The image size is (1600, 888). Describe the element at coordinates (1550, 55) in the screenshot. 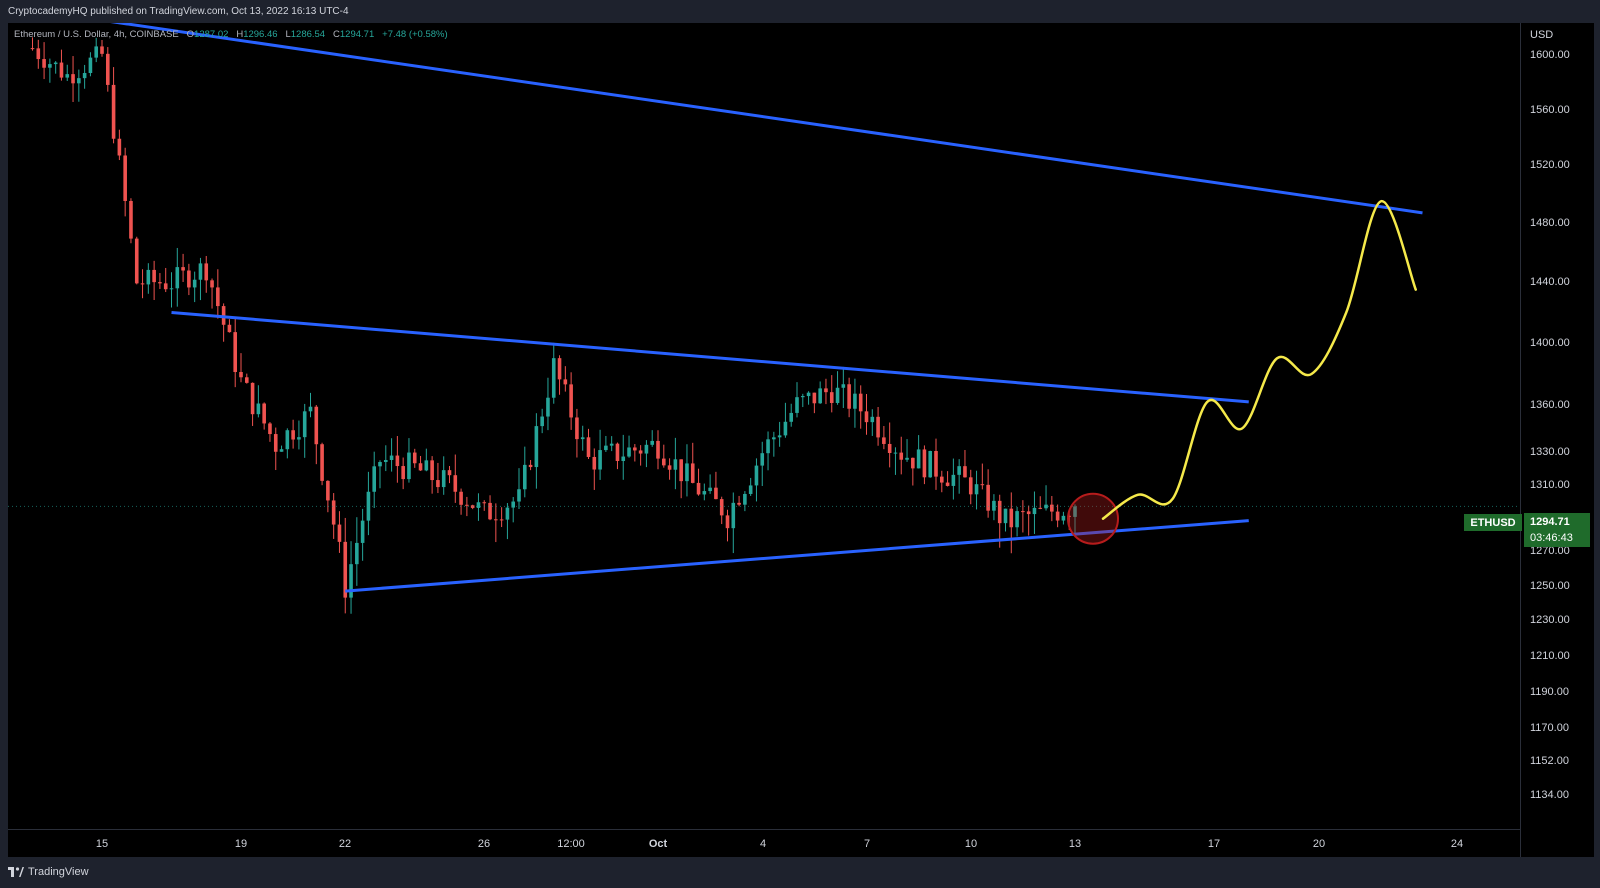

I see `y-tick-label: 1600.00` at that location.